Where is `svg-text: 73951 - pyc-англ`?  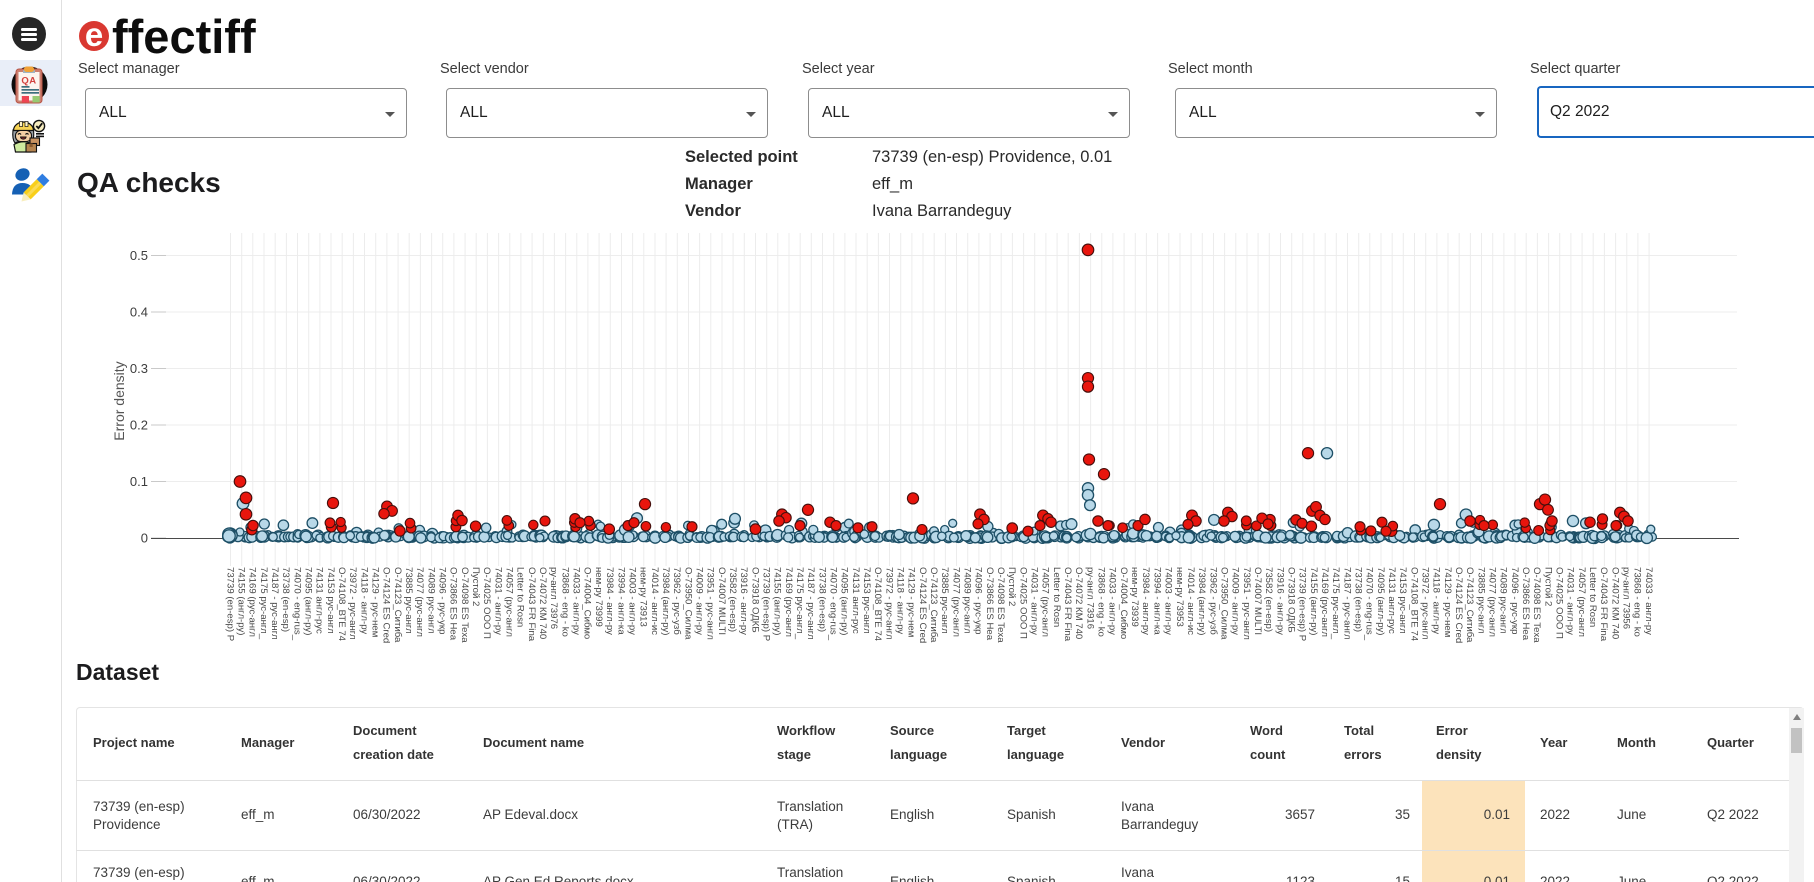 svg-text: 73951 - pyc-англ is located at coordinates (710, 603).